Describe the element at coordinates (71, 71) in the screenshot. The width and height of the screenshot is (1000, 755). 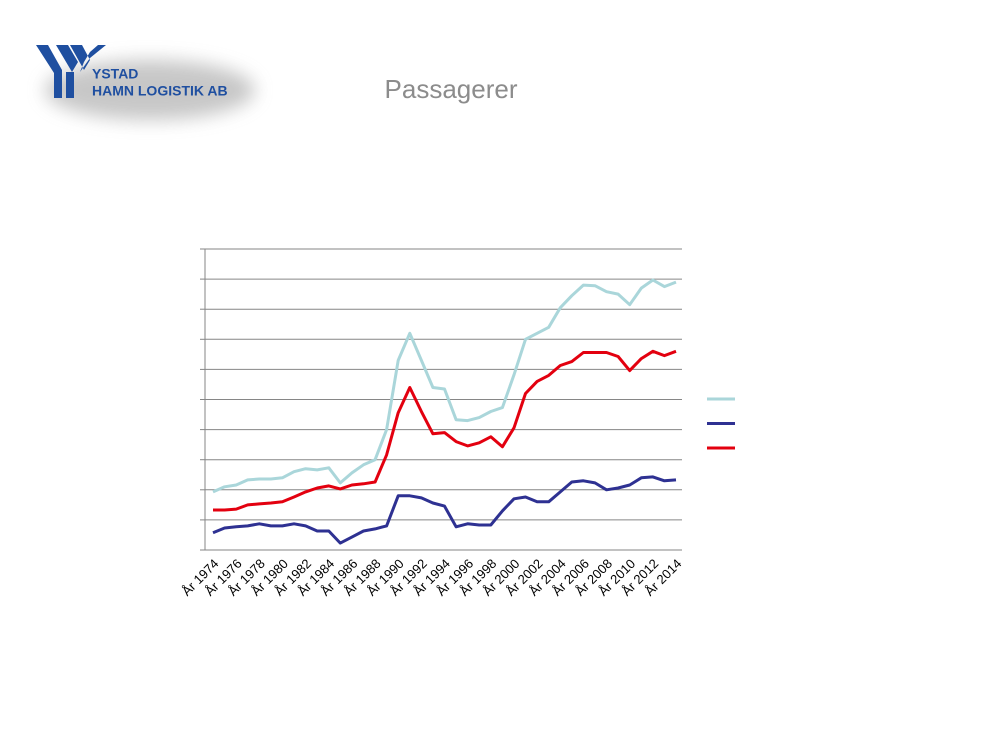
I see `logo-mark` at that location.